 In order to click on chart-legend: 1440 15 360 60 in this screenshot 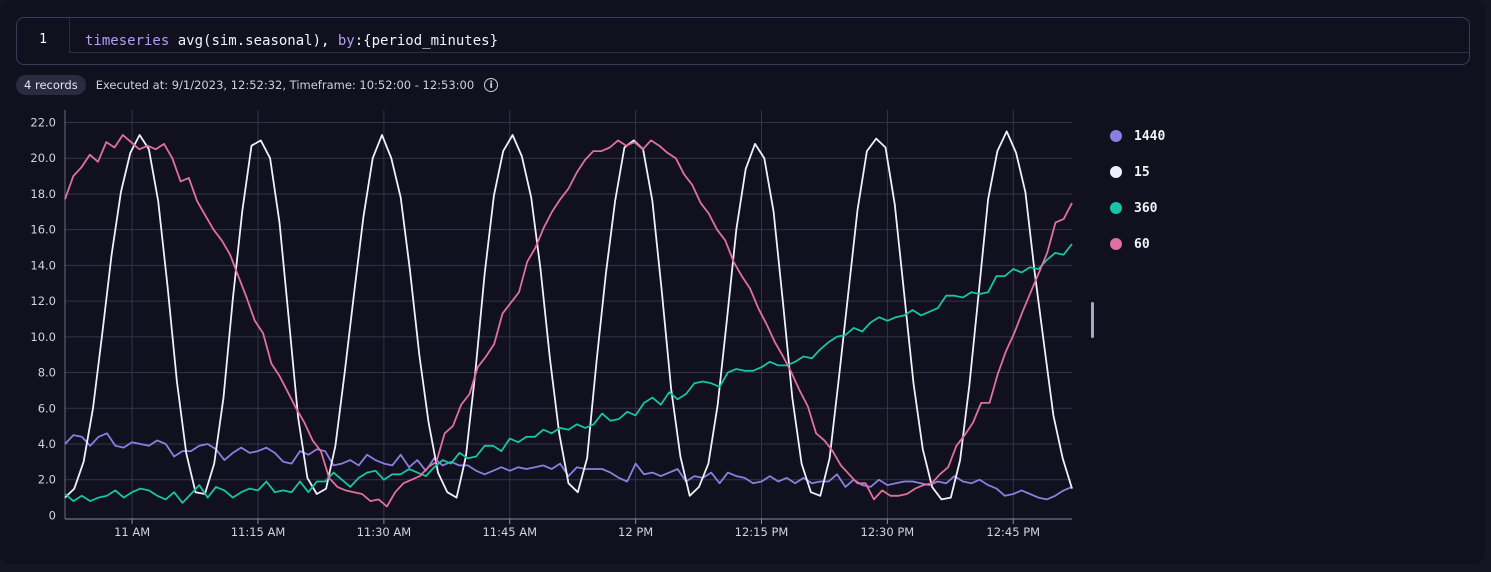, I will do `click(1137, 190)`.